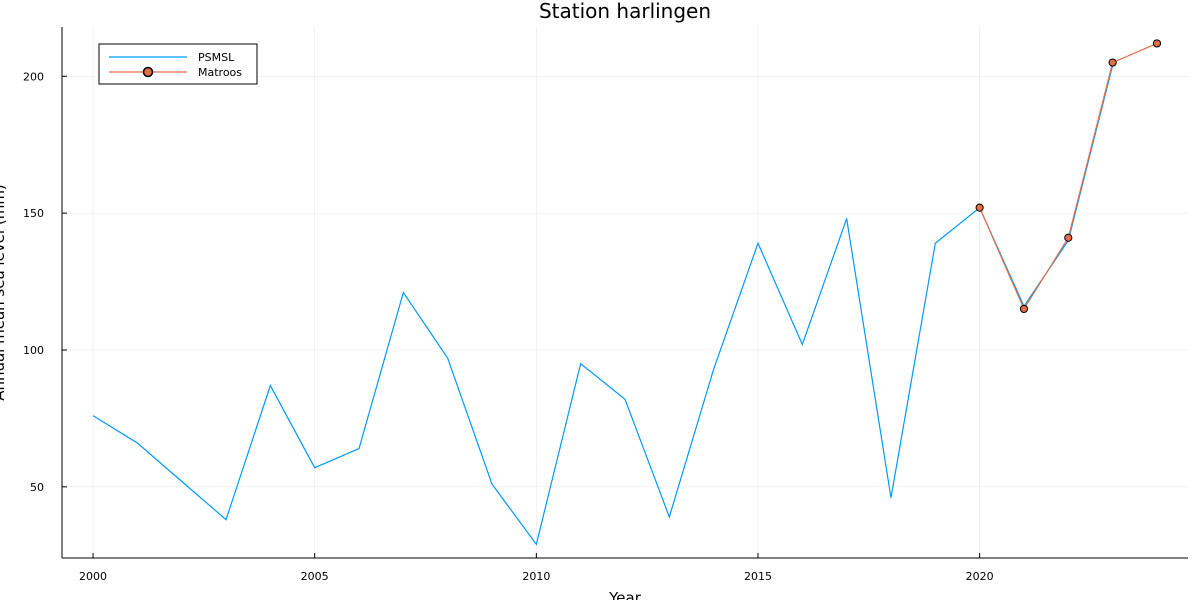 This screenshot has width=1200, height=604. I want to click on x-tick-label: 2010, so click(536, 576).